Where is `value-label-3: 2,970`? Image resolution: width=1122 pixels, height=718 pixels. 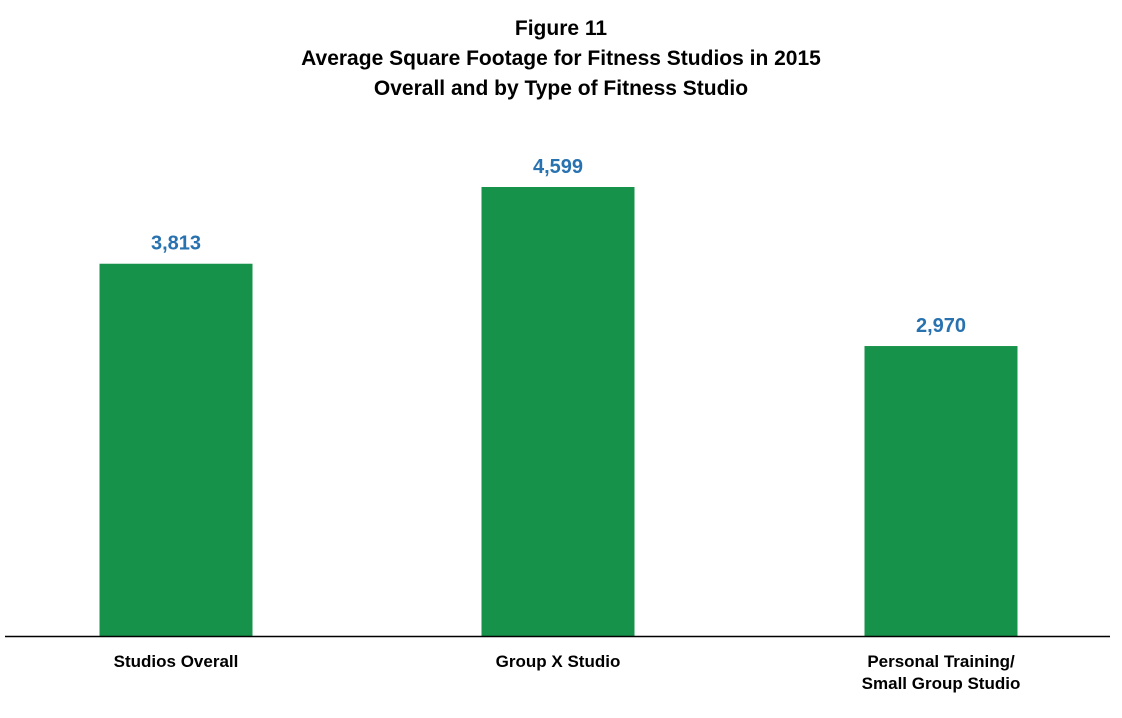
value-label-3: 2,970 is located at coordinates (941, 326).